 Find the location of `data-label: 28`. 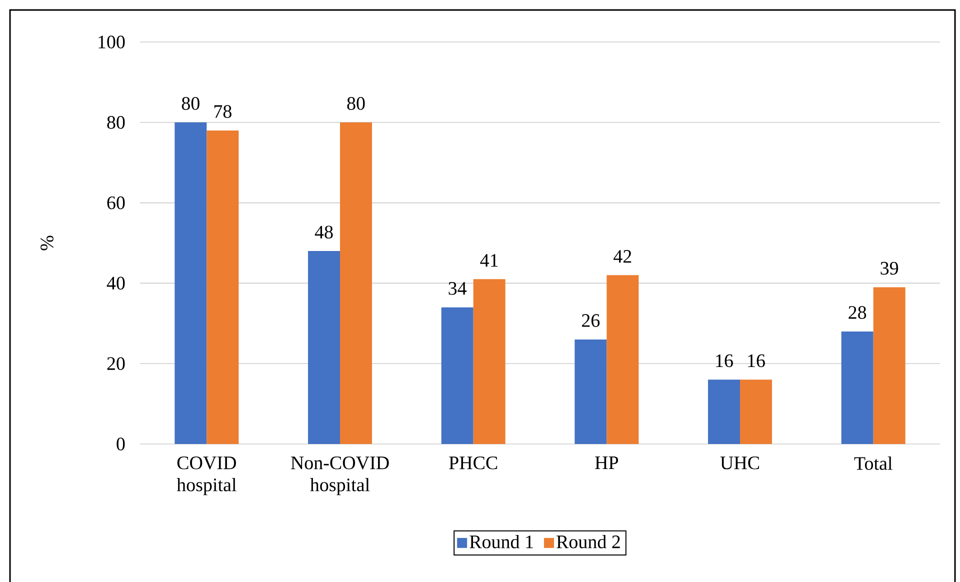

data-label: 28 is located at coordinates (857, 312).